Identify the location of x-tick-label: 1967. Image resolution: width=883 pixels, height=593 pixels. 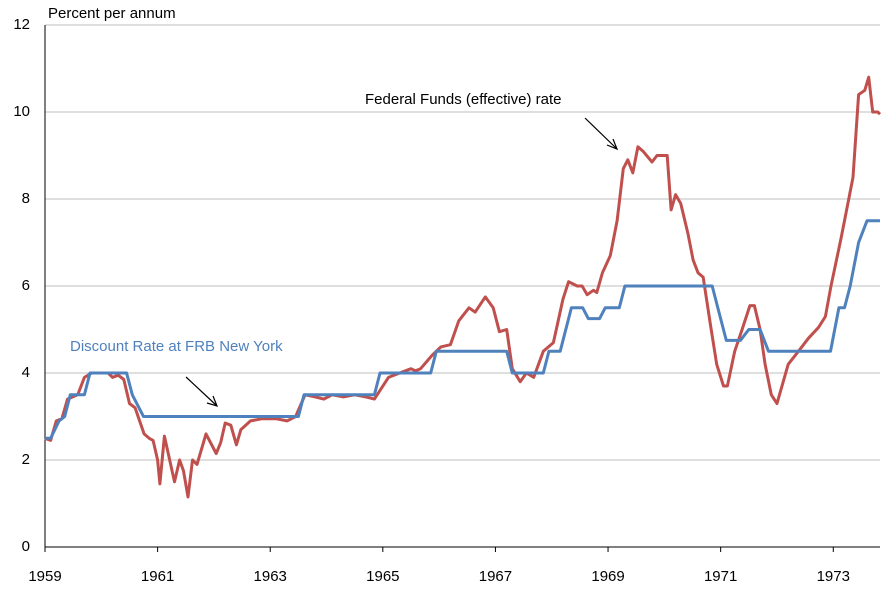
(495, 576).